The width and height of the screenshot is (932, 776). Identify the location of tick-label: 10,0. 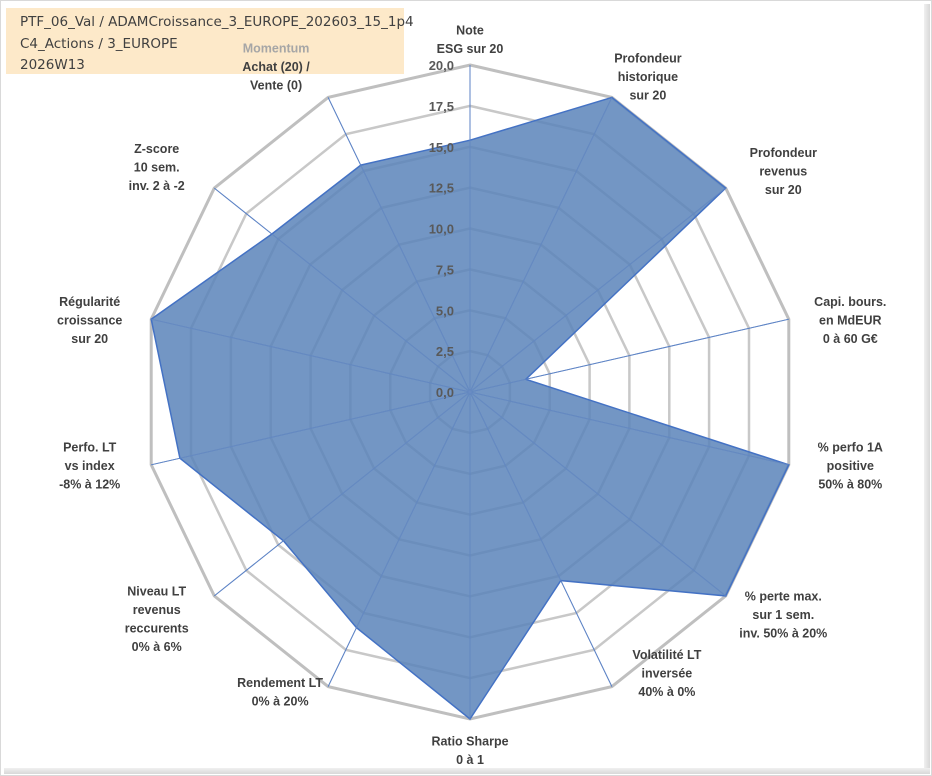
(441, 229).